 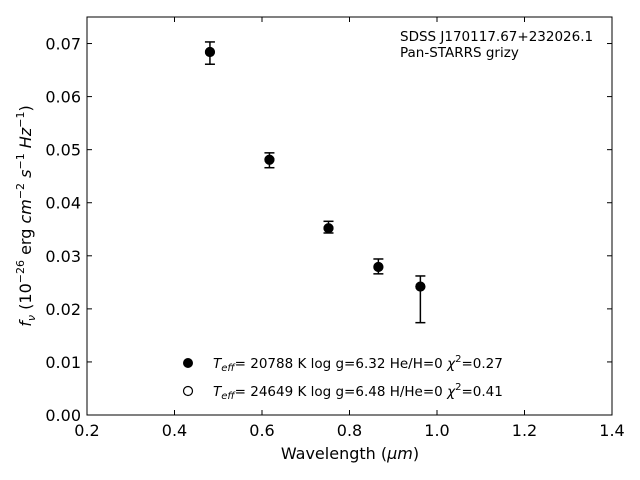 What do you see at coordinates (496, 37) in the screenshot?
I see `object-name-annotation: SDSS J170117.67+232026.1` at bounding box center [496, 37].